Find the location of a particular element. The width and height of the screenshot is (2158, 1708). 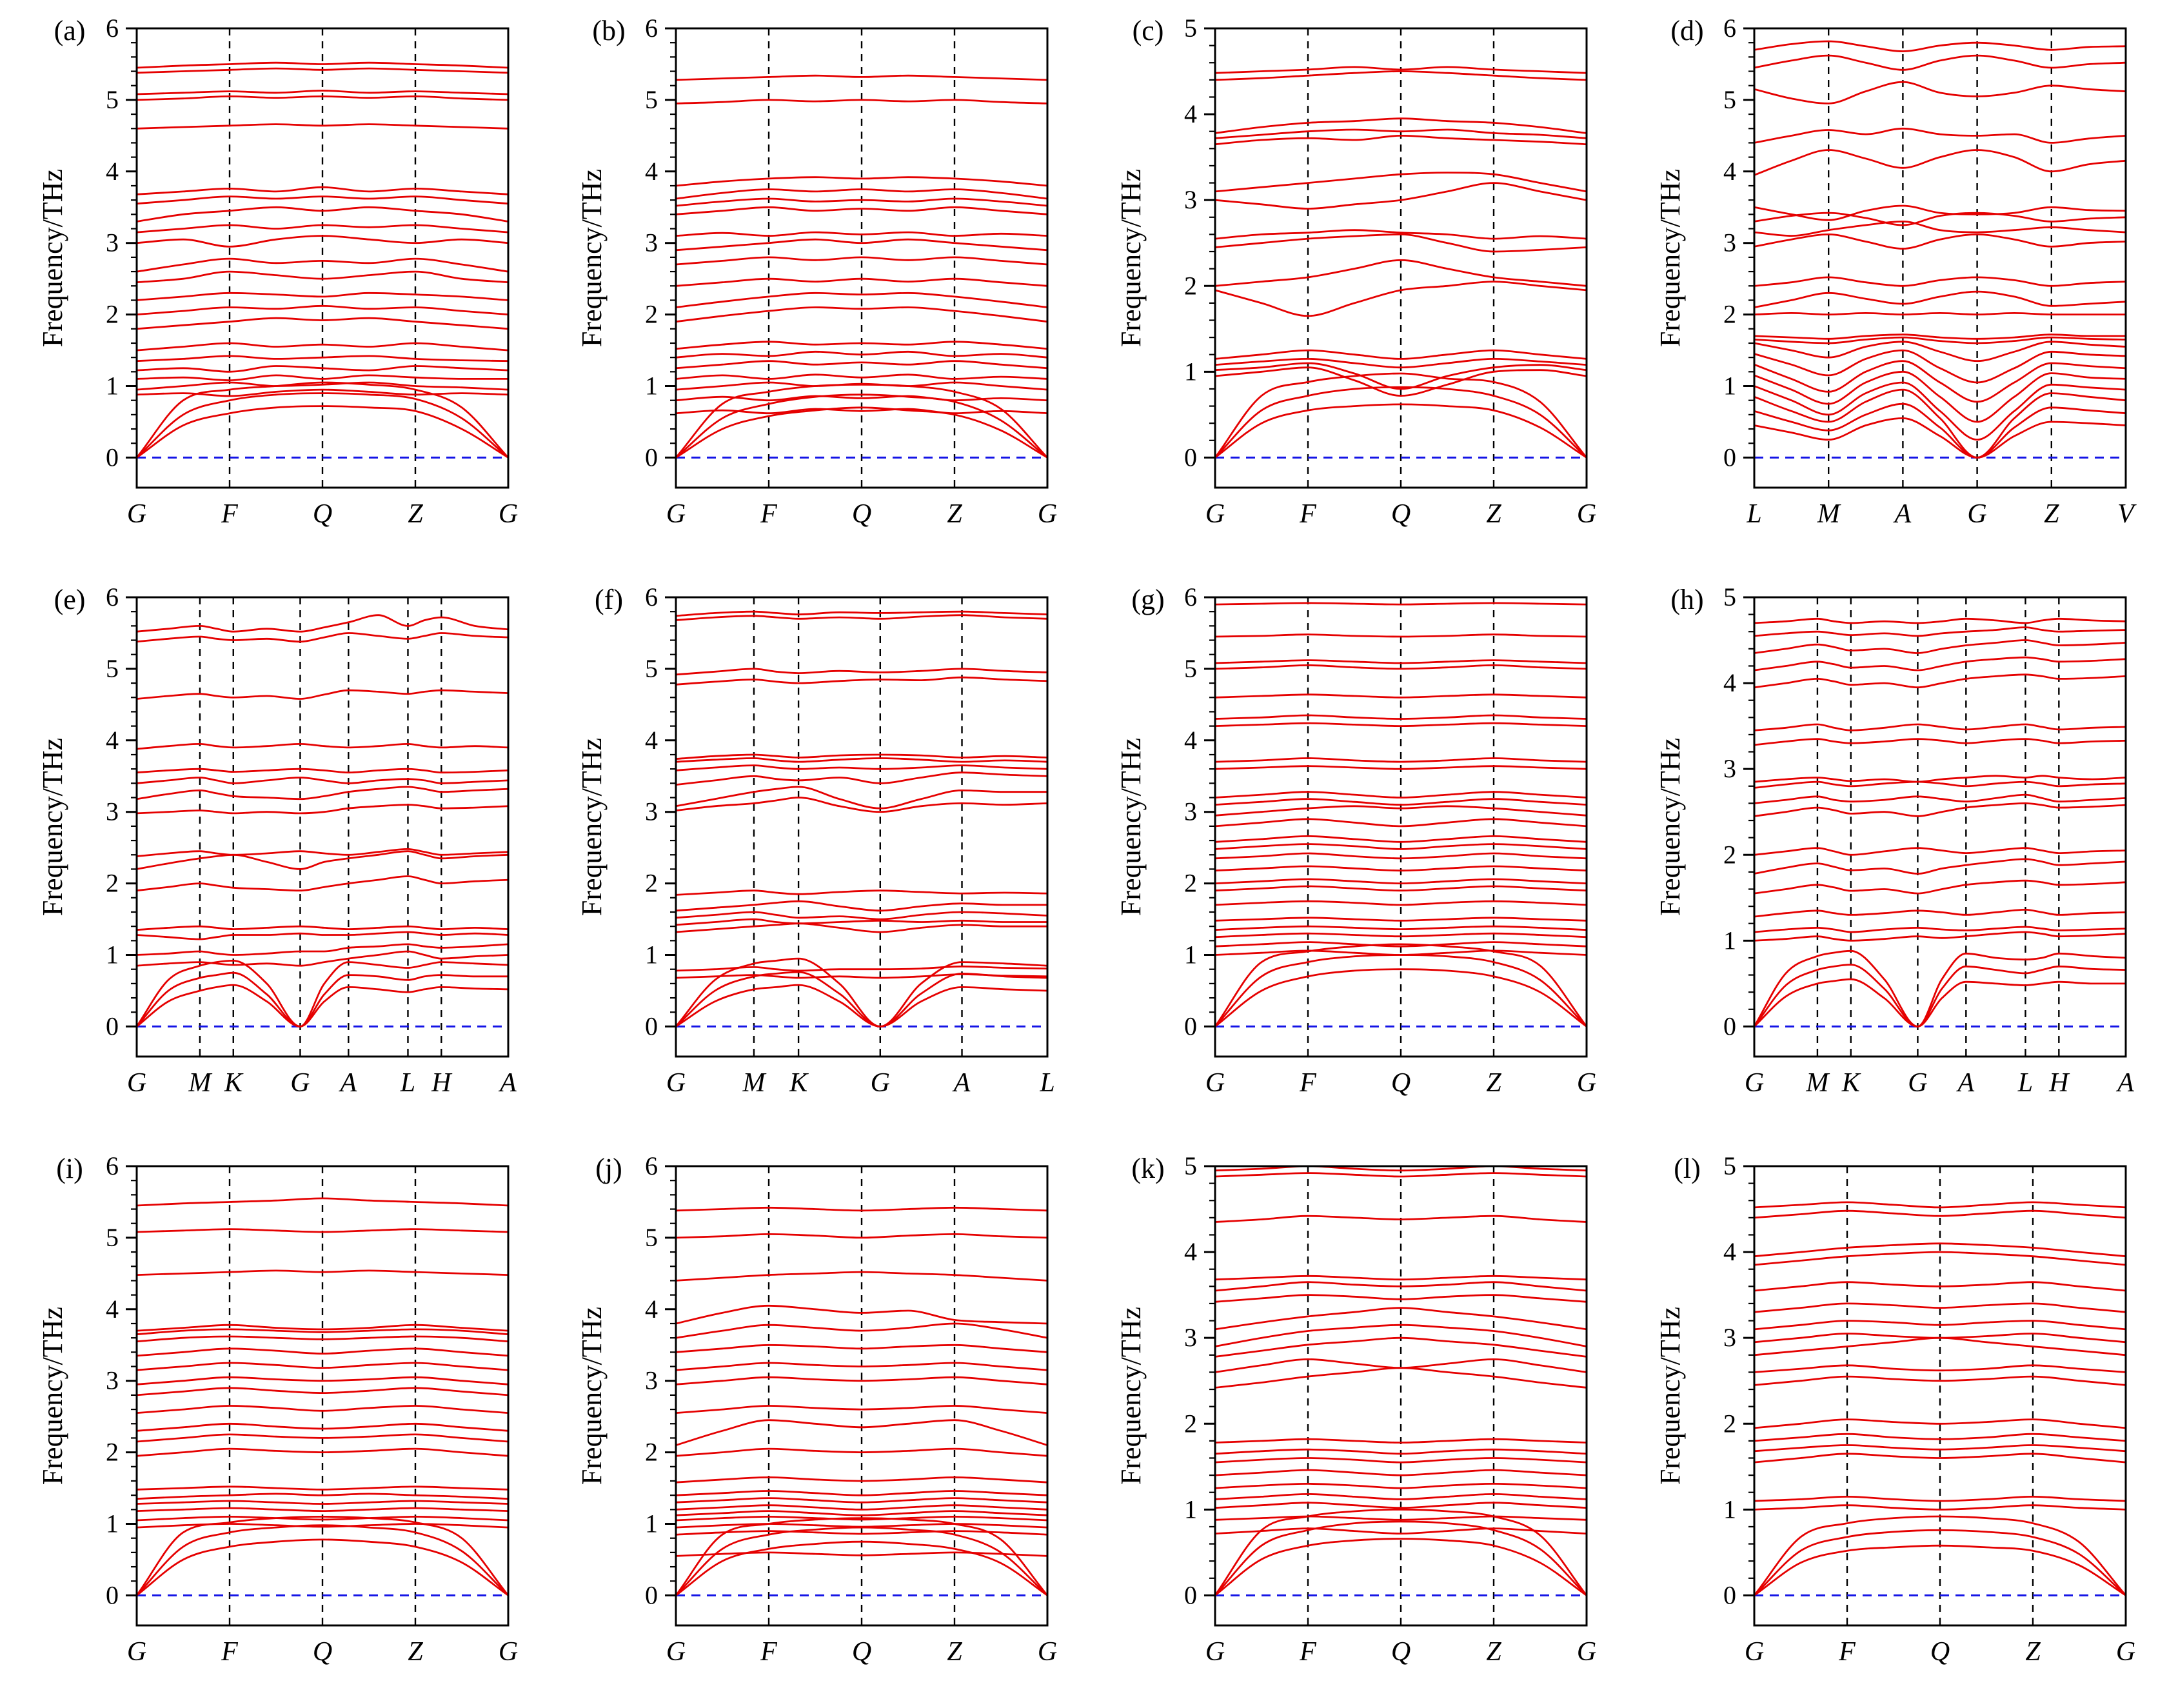

band-structure-plot: 0 1 2 3 4 5 6 L M A G Z V Frequency/THz (d) is located at coordinates (1896, 271).